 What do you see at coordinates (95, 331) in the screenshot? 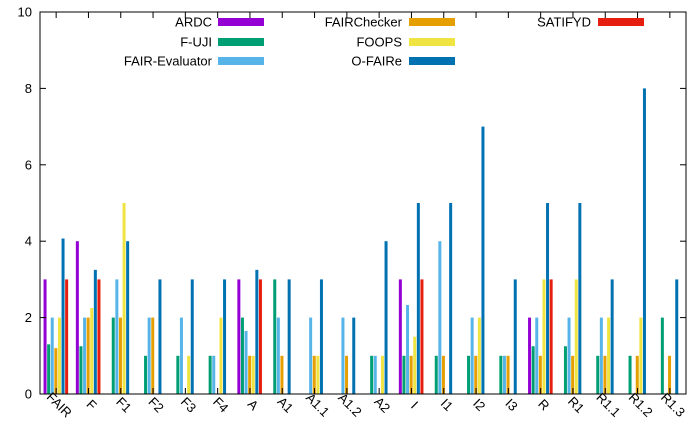
I see `bar-o-faire-f` at bounding box center [95, 331].